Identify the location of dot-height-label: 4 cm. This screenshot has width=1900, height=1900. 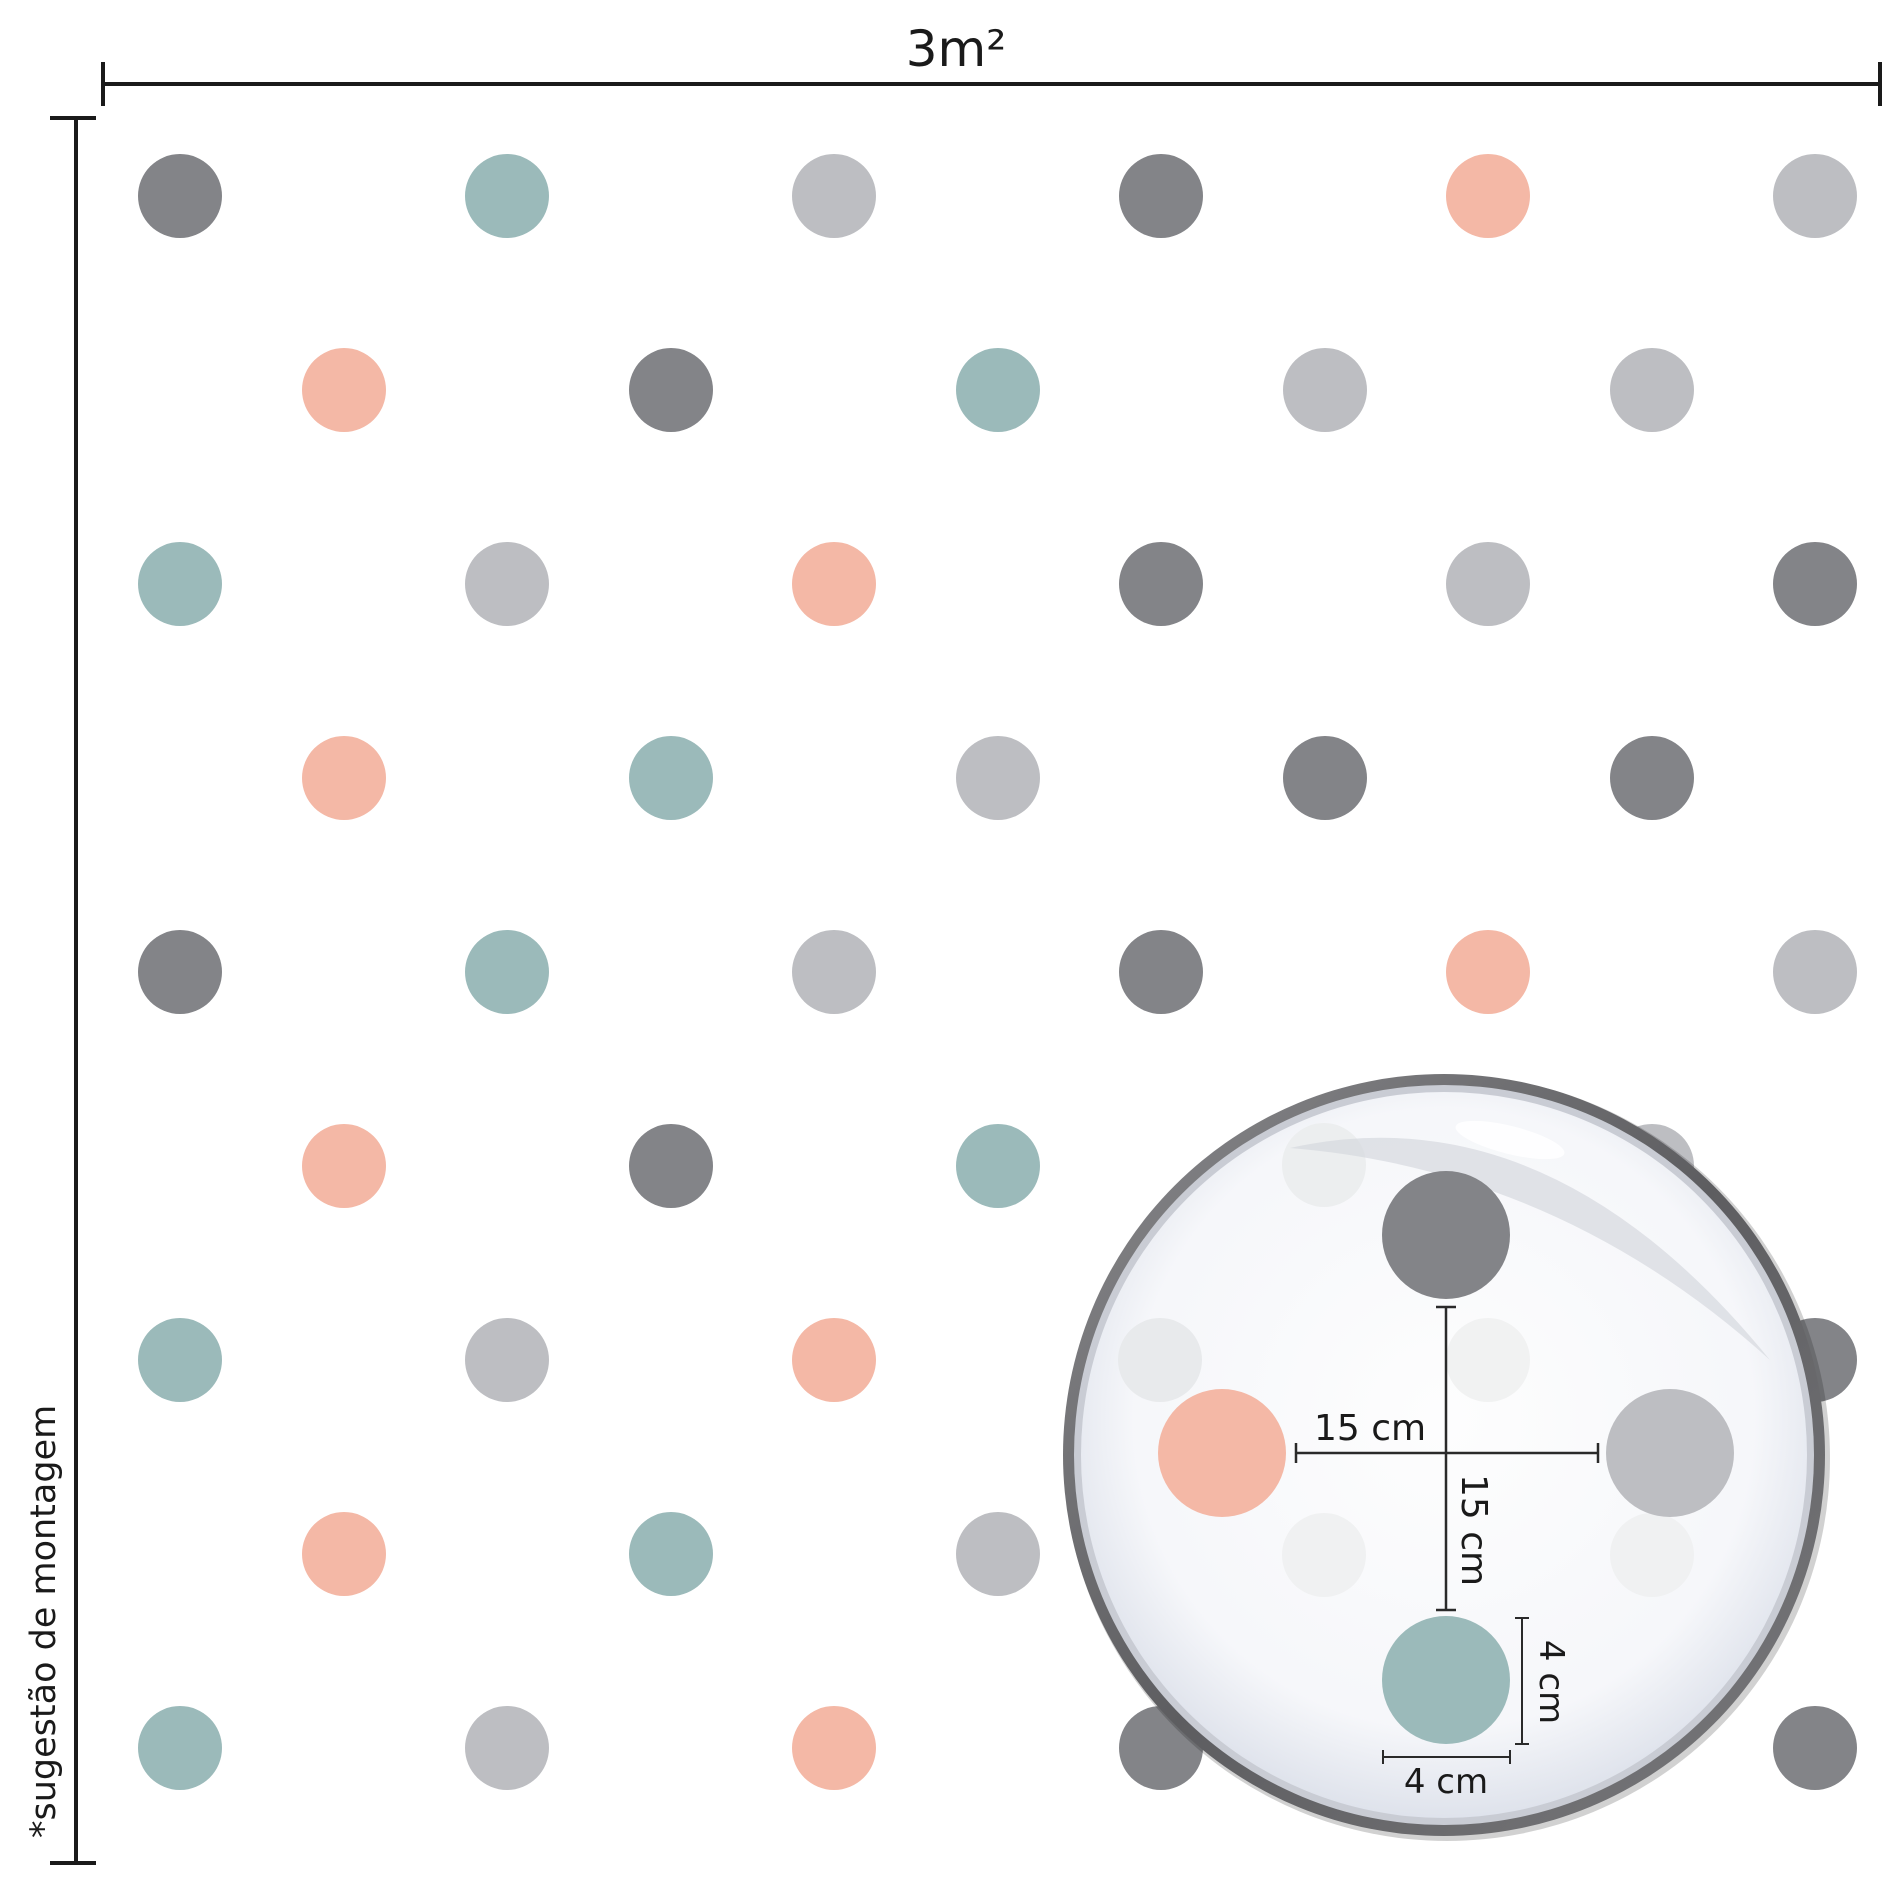
(1551, 1682).